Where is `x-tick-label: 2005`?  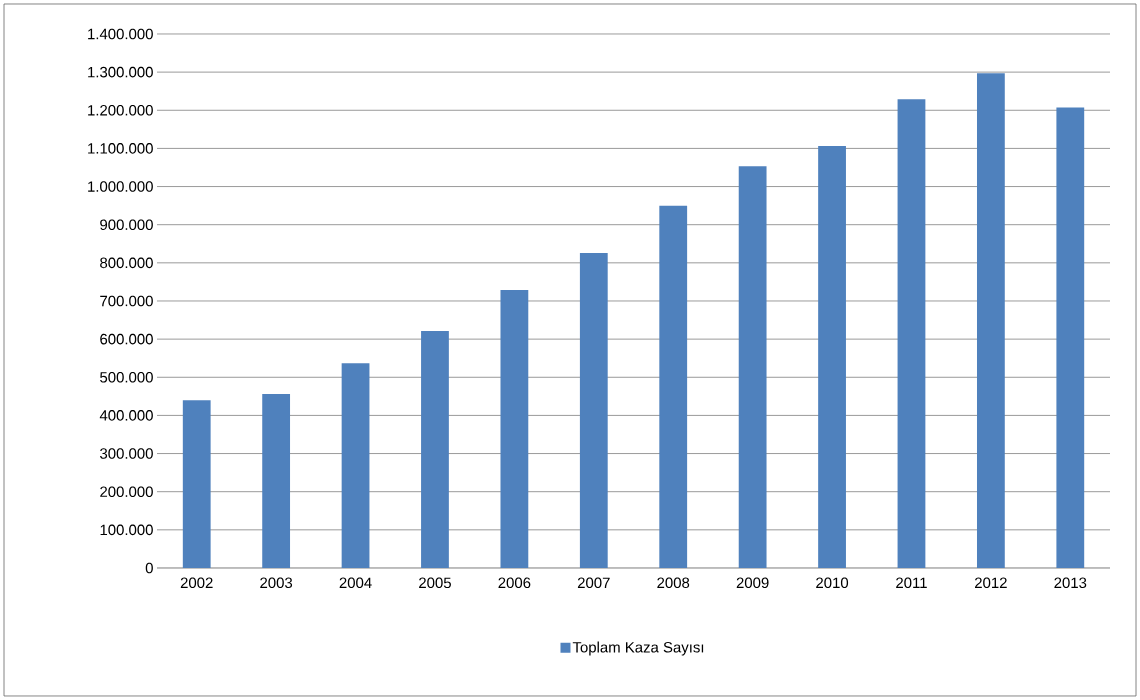
x-tick-label: 2005 is located at coordinates (435, 583).